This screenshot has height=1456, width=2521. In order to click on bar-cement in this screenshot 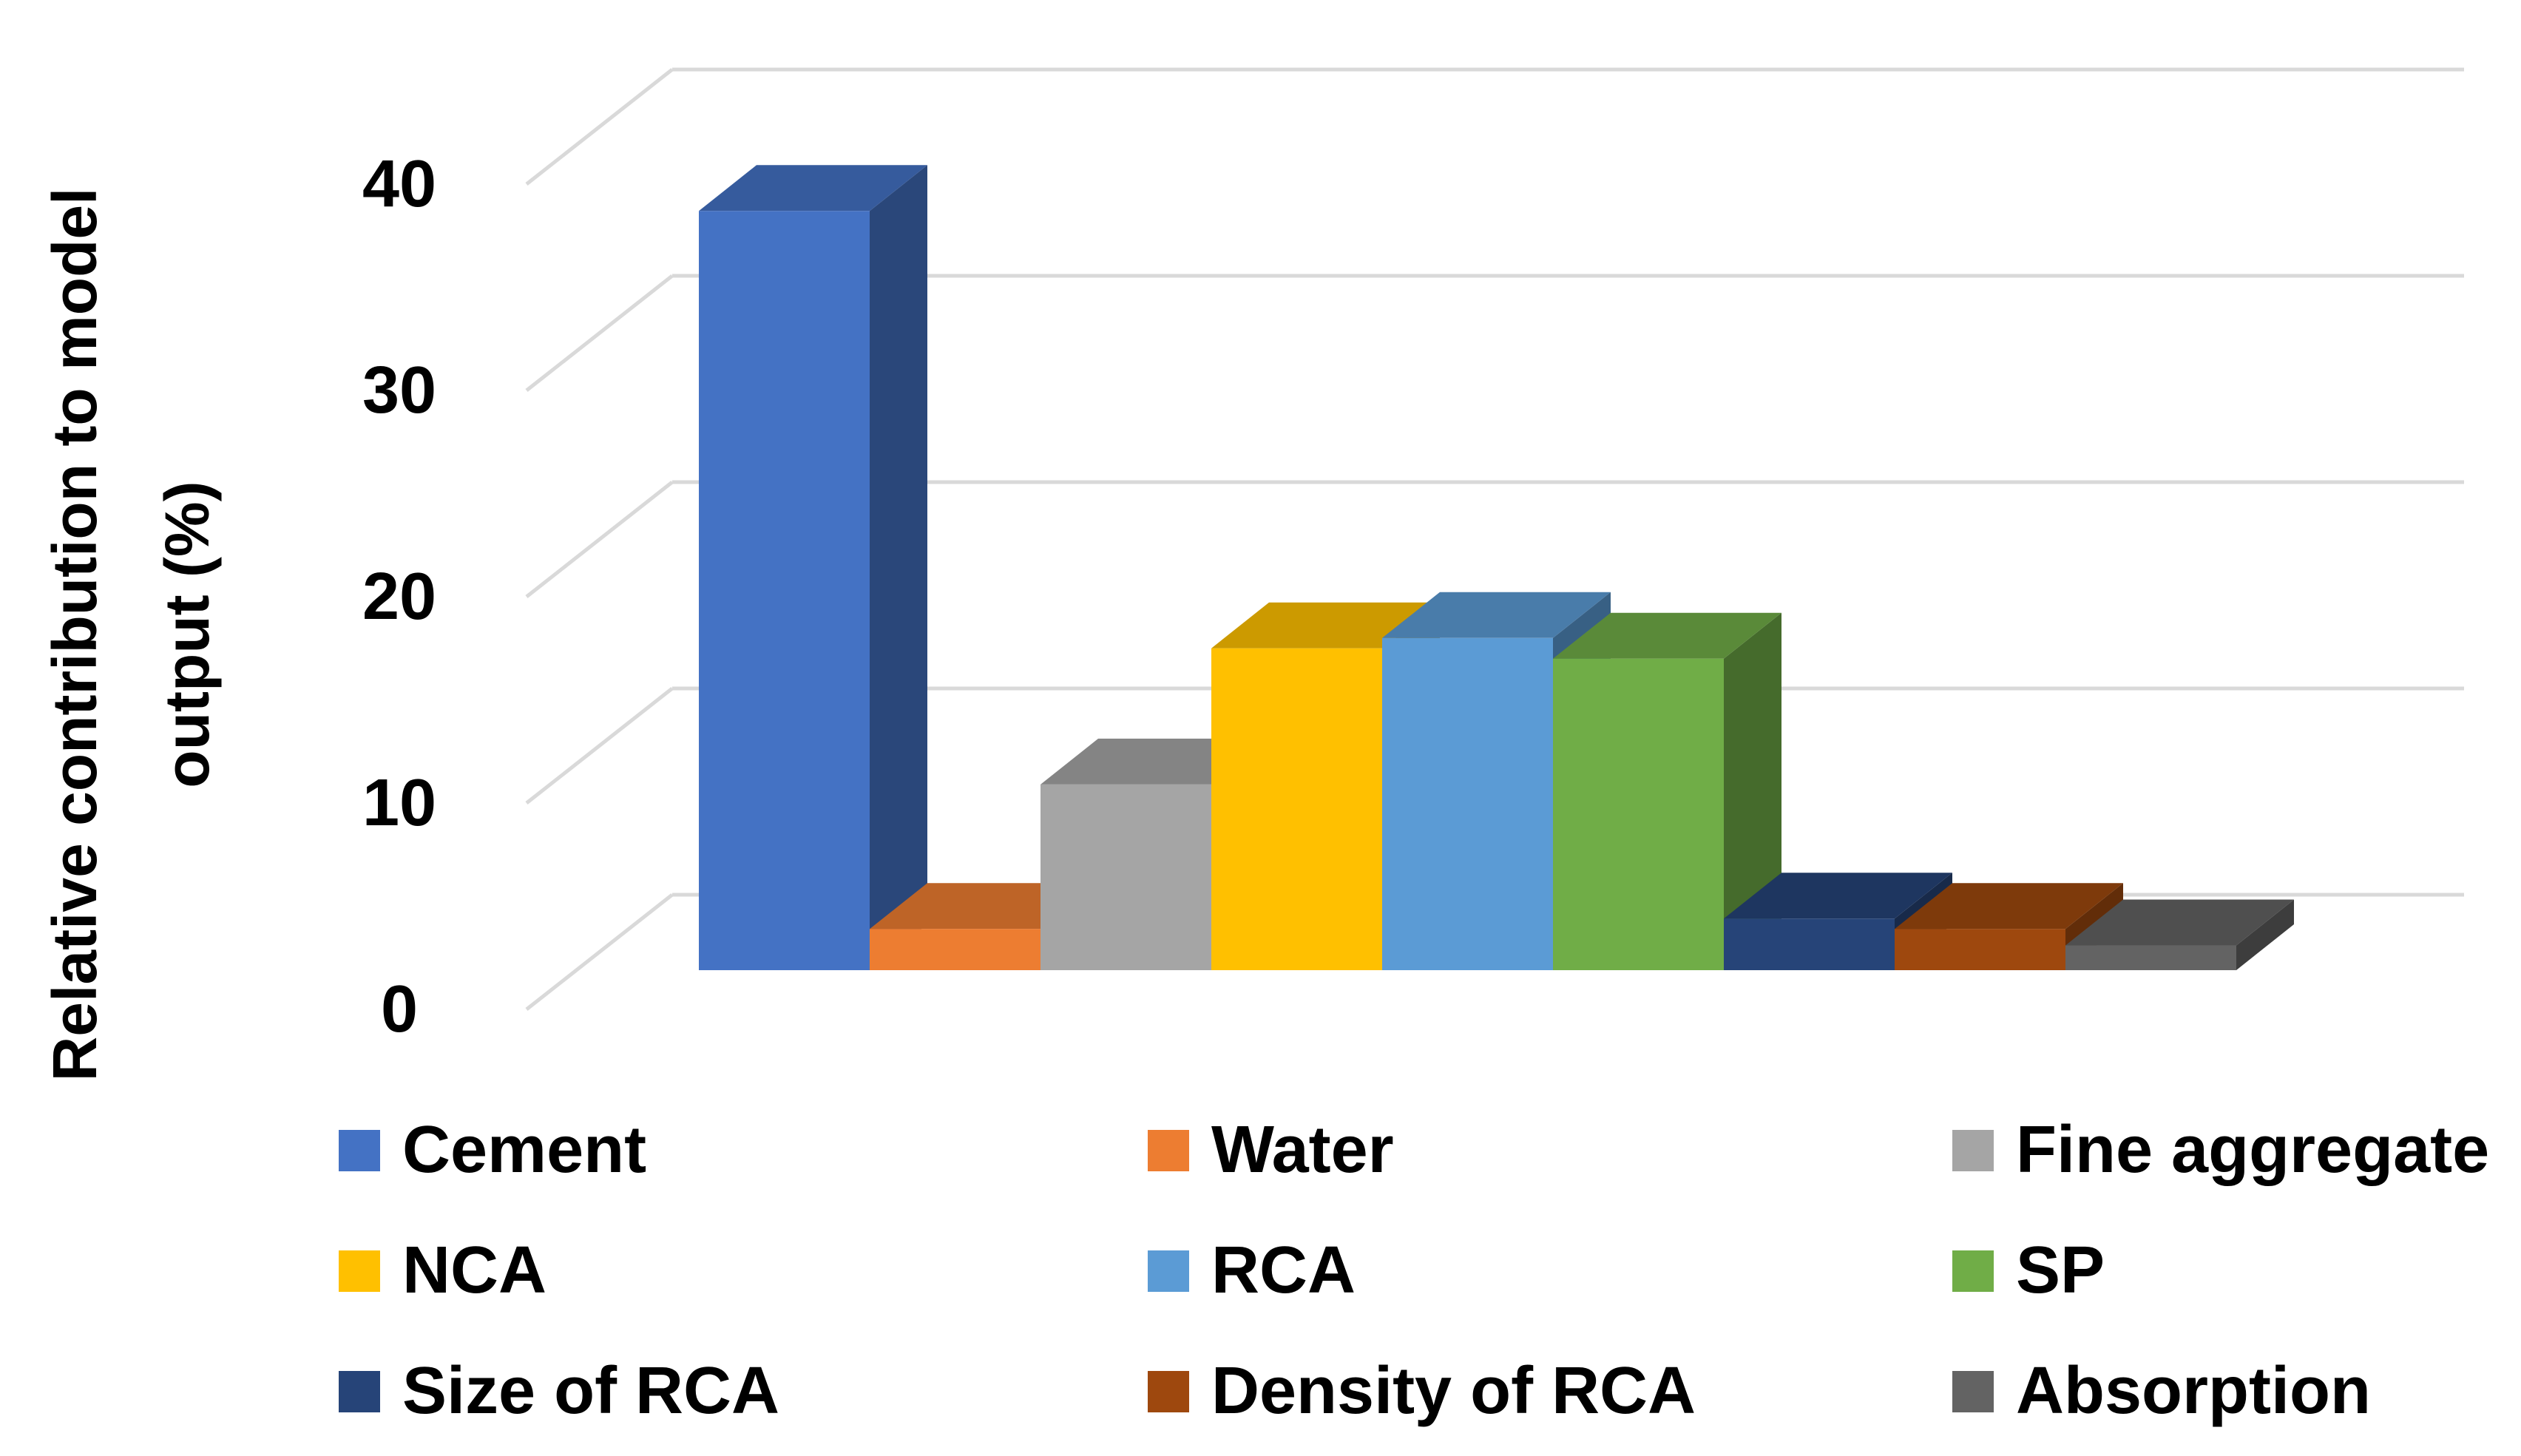, I will do `click(813, 567)`.